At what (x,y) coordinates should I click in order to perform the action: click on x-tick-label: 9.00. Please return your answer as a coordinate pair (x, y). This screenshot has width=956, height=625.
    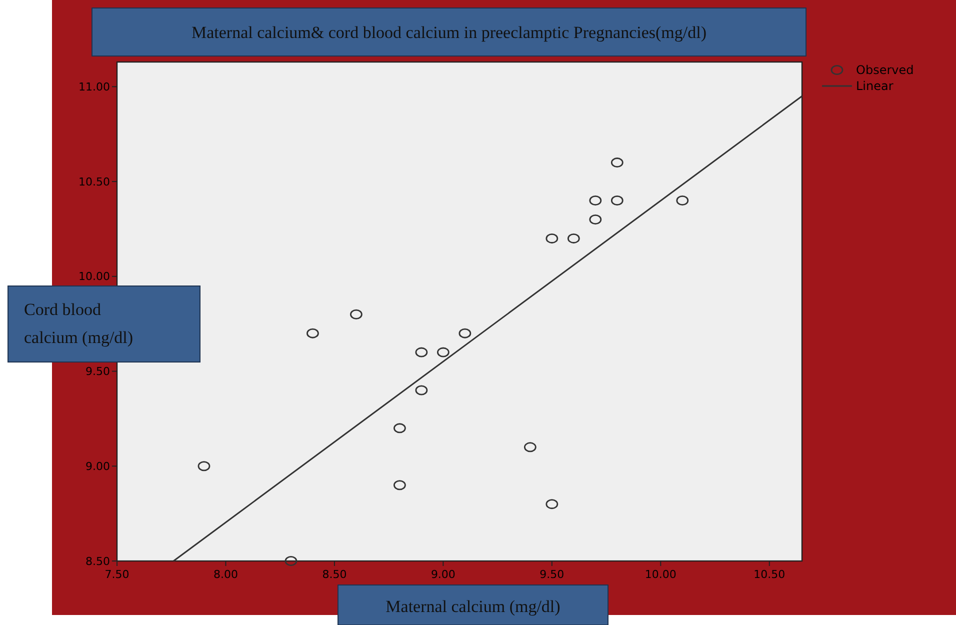
    Looking at the image, I should click on (443, 574).